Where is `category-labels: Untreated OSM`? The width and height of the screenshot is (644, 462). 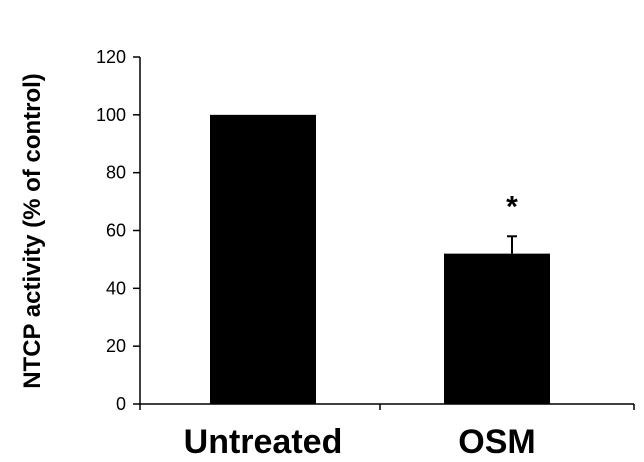
category-labels: Untreated OSM is located at coordinates (360, 442).